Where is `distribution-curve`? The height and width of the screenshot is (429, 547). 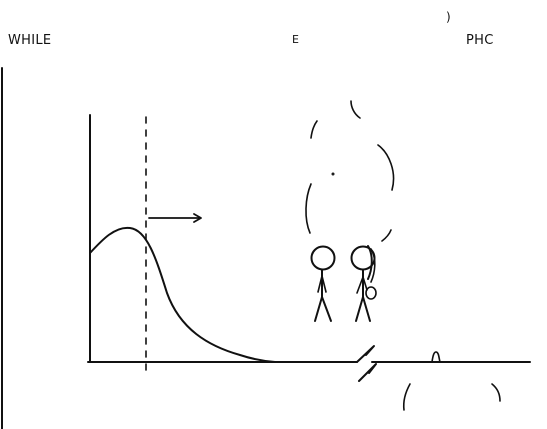 distribution-curve is located at coordinates (182, 294).